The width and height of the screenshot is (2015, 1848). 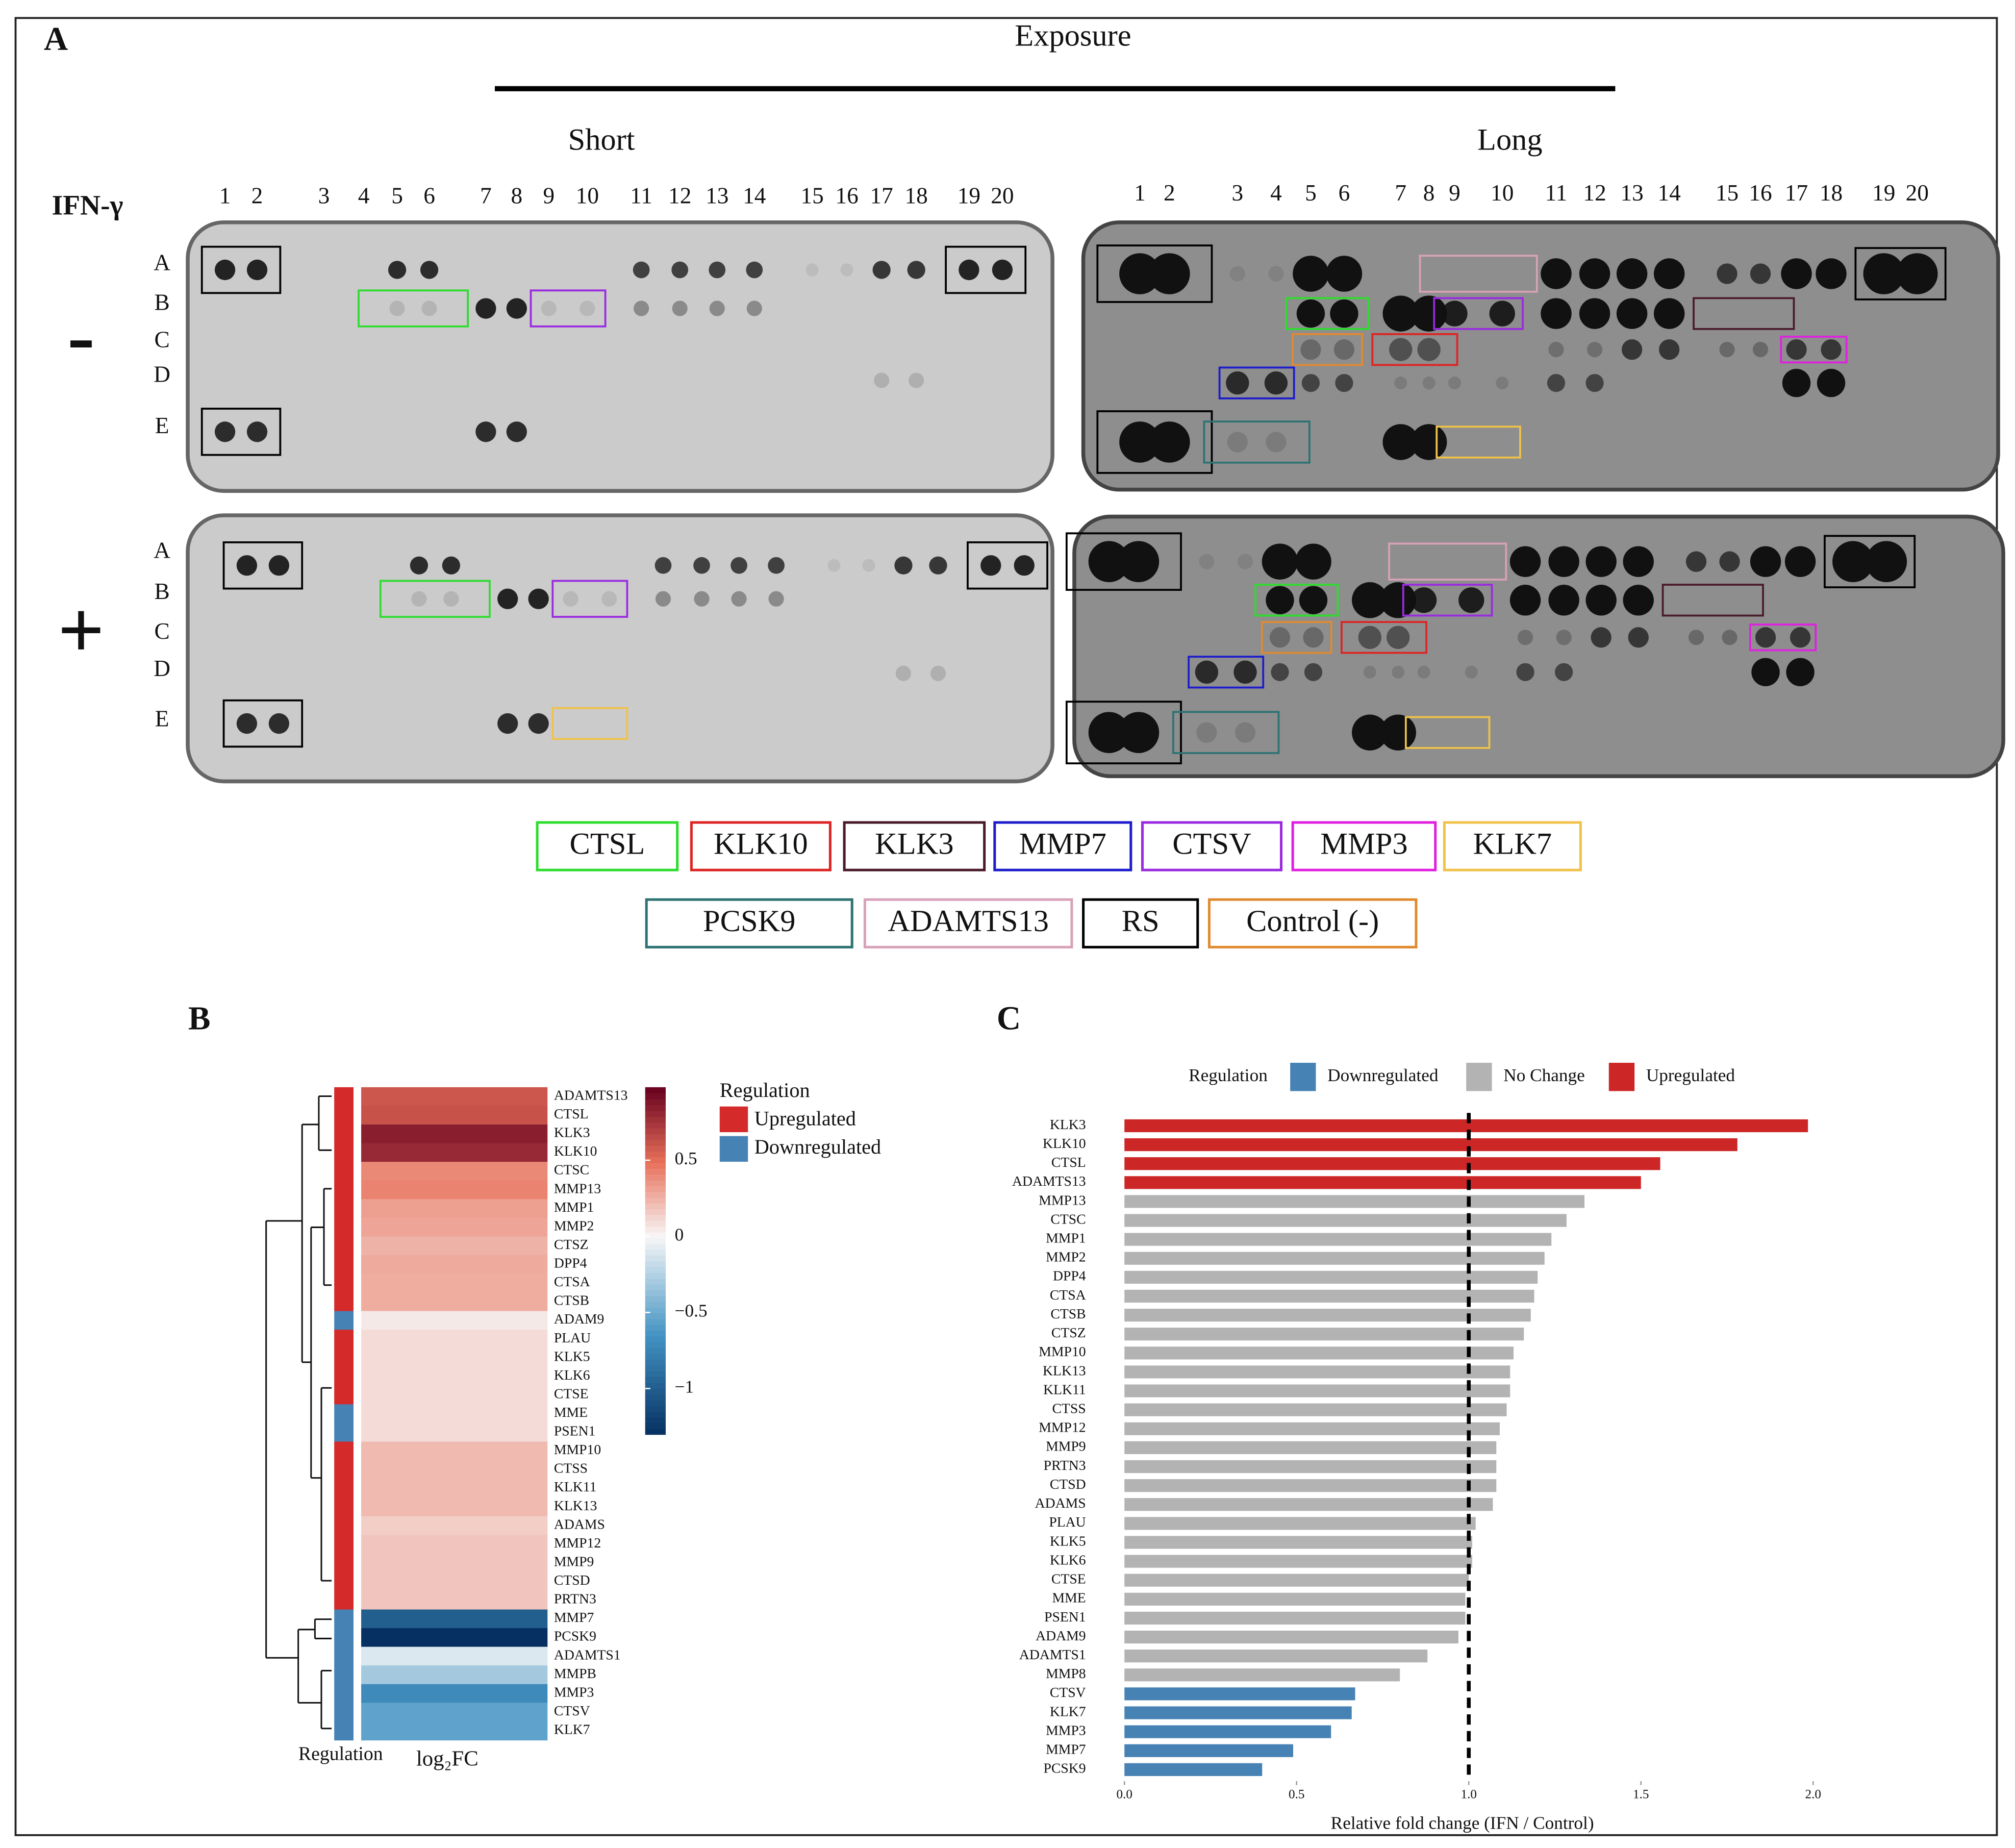 What do you see at coordinates (1556, 193) in the screenshot?
I see `column-number: 11` at bounding box center [1556, 193].